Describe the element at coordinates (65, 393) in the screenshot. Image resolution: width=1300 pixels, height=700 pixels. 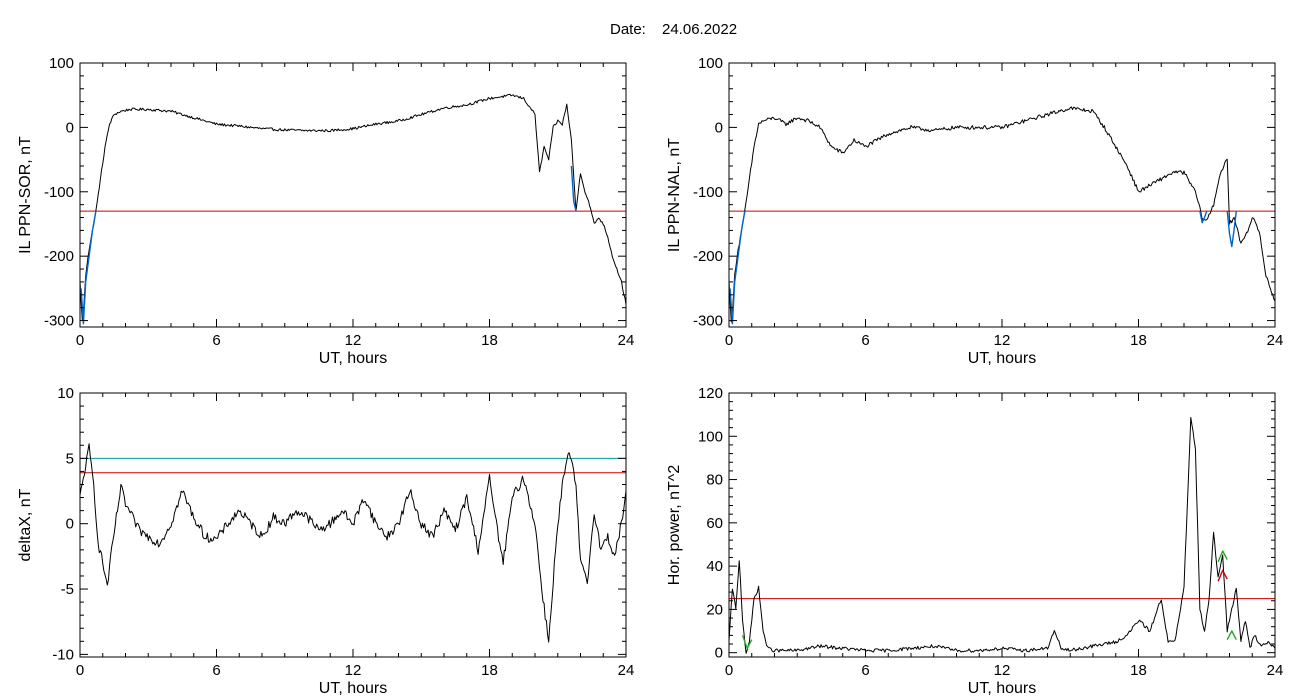
I see `y-tick-label: 10` at that location.